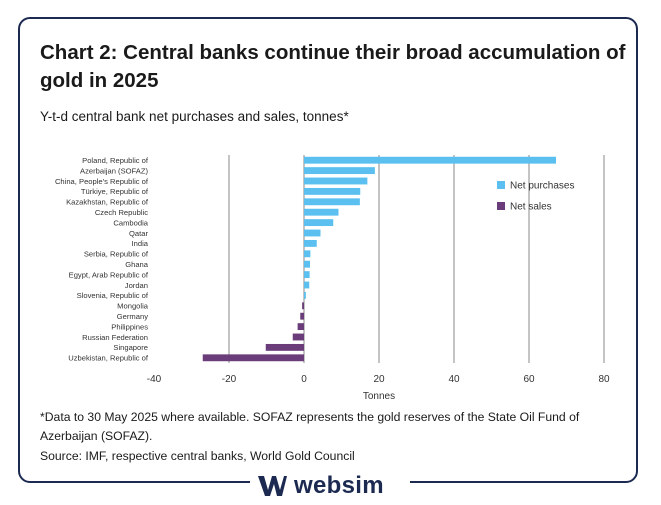  What do you see at coordinates (229, 379) in the screenshot?
I see `x-tick-label: -20` at bounding box center [229, 379].